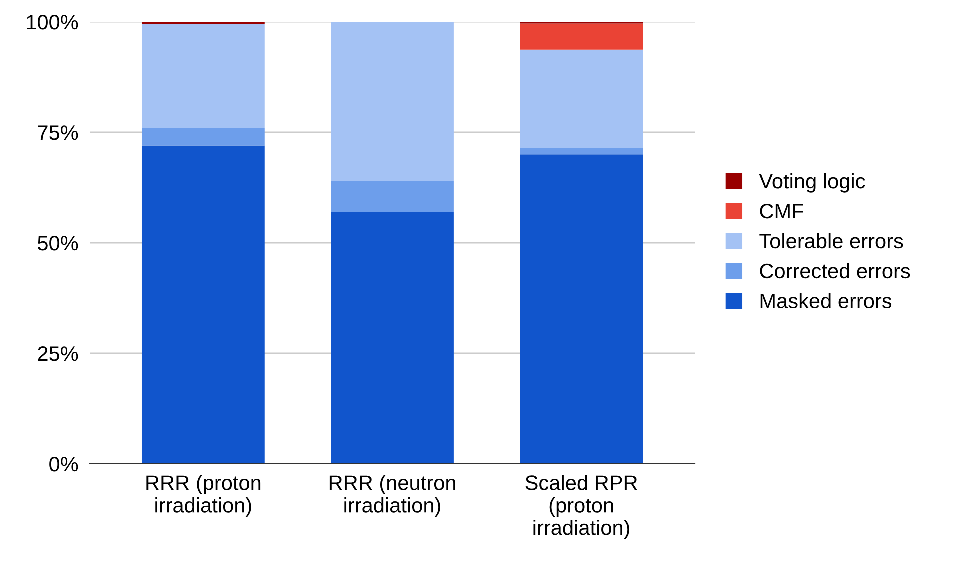  Describe the element at coordinates (832, 241) in the screenshot. I see `legend-label: Tolerable errors` at that location.